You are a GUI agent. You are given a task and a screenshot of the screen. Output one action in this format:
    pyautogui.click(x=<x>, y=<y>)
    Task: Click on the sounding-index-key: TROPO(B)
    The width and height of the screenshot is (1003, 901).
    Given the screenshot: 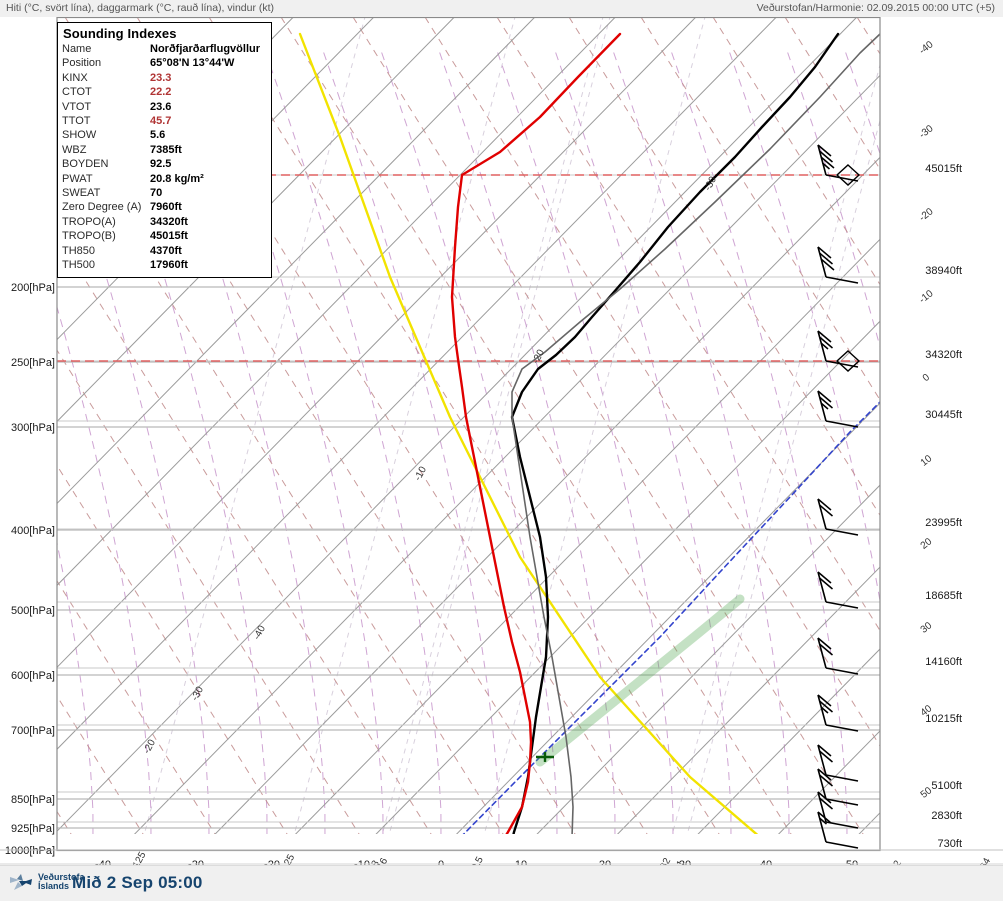 What is the action you would take?
    pyautogui.click(x=106, y=237)
    